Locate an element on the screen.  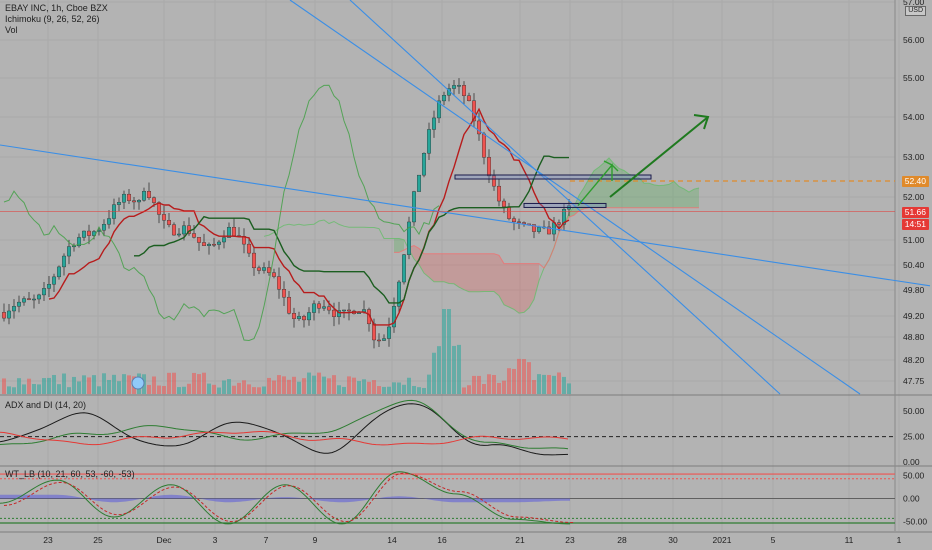
volume-legend: Vol is located at coordinates (11, 30).